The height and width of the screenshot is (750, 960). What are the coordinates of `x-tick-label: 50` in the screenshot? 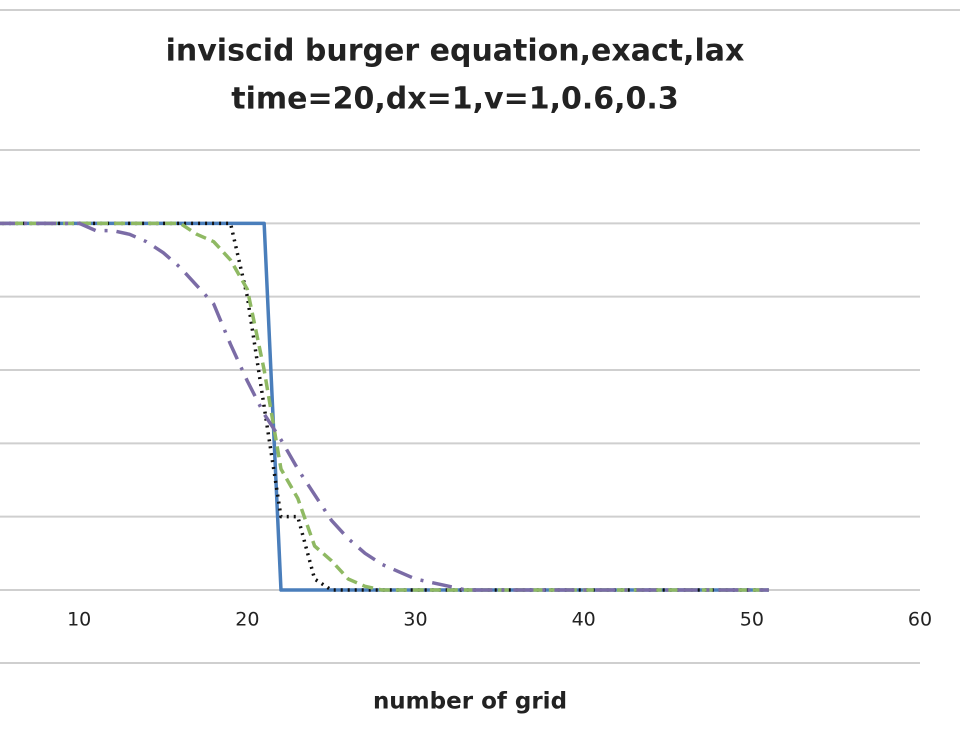 It's located at (752, 620).